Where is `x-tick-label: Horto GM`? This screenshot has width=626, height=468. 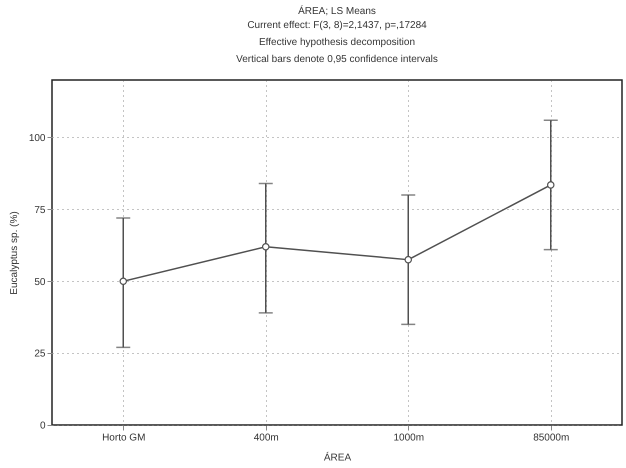 x-tick-label: Horto GM is located at coordinates (124, 438).